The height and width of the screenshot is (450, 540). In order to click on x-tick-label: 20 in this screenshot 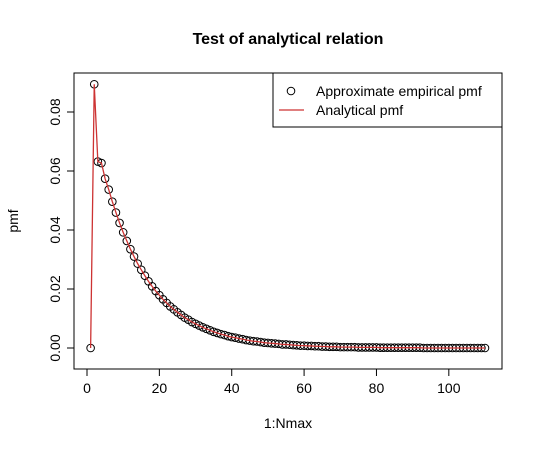, I will do `click(160, 388)`.